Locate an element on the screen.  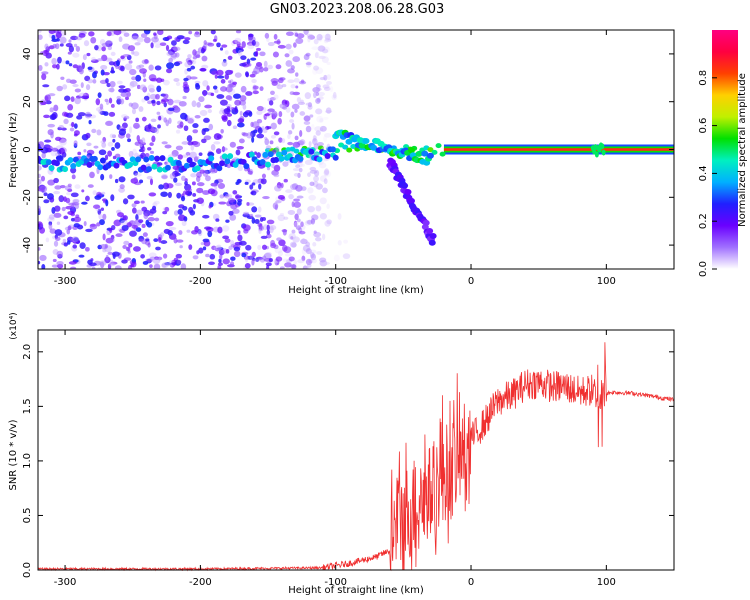
colorbar-label: Normalized spectral amplitude is located at coordinates (742, 150).